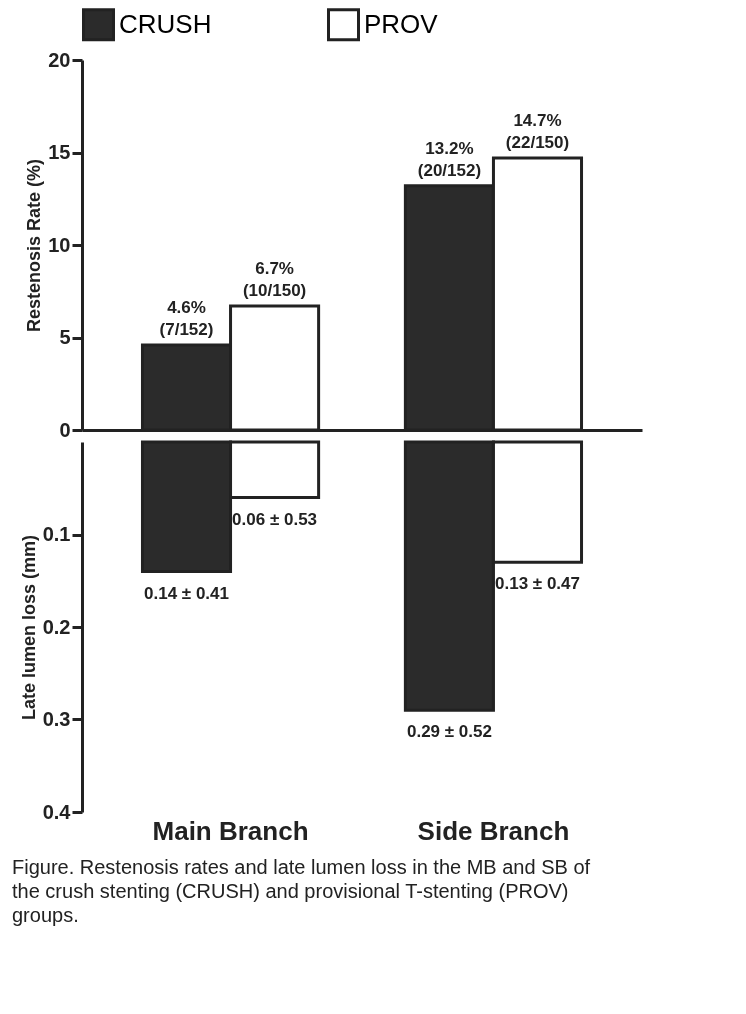 Image resolution: width=746 pixels, height=1014 pixels. Describe the element at coordinates (230, 830) in the screenshot. I see `x-tick-label: Main Branch` at that location.